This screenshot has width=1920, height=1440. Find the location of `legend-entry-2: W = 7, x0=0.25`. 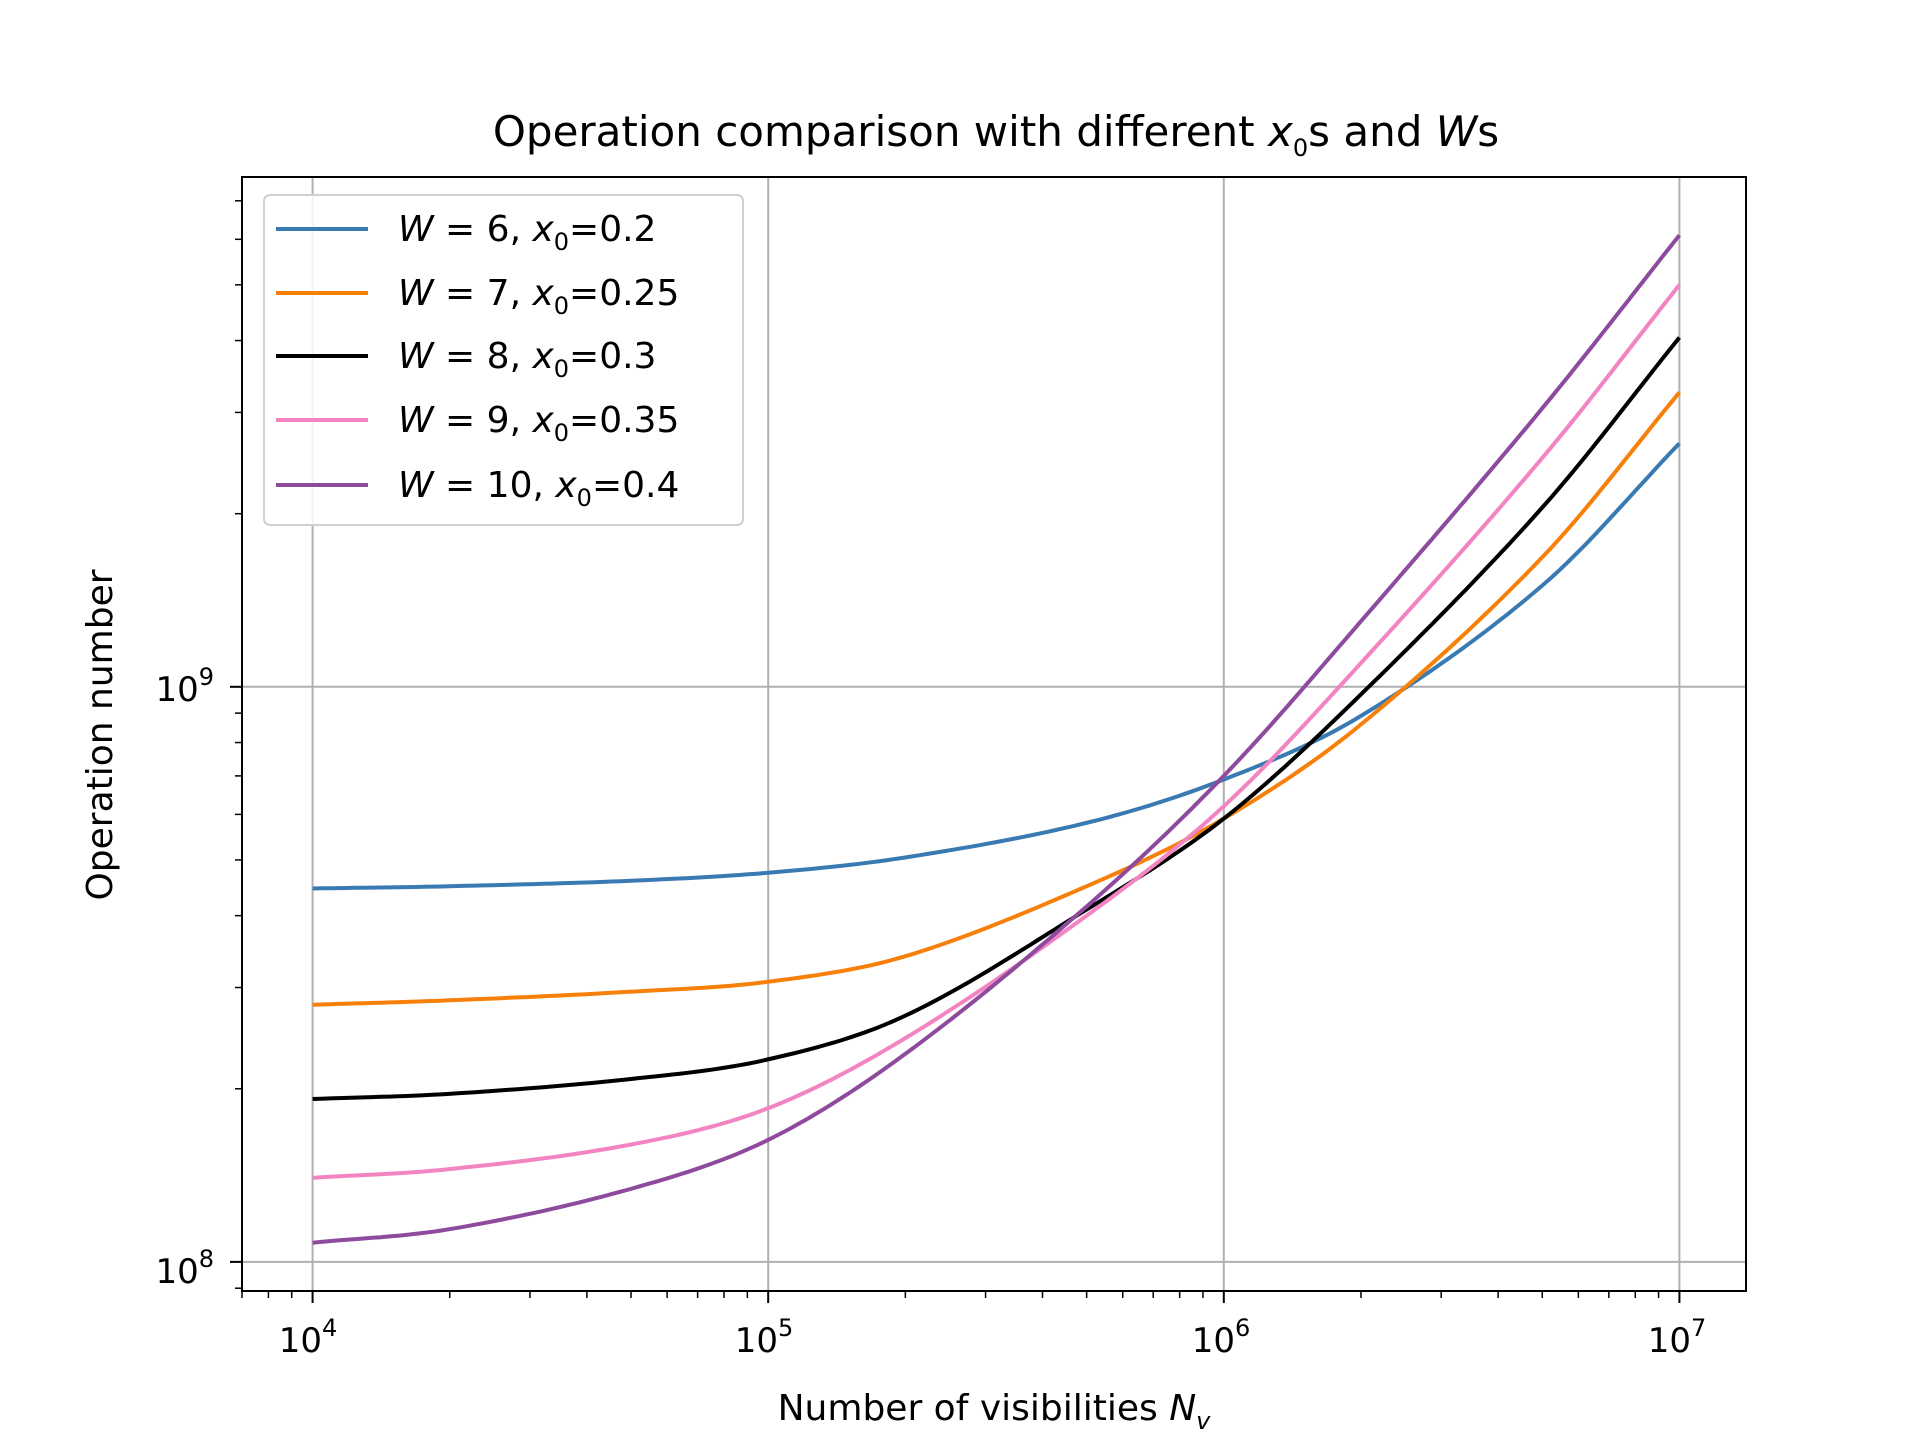

legend-entry-2: W = 7, x0=0.25 is located at coordinates (477, 296).